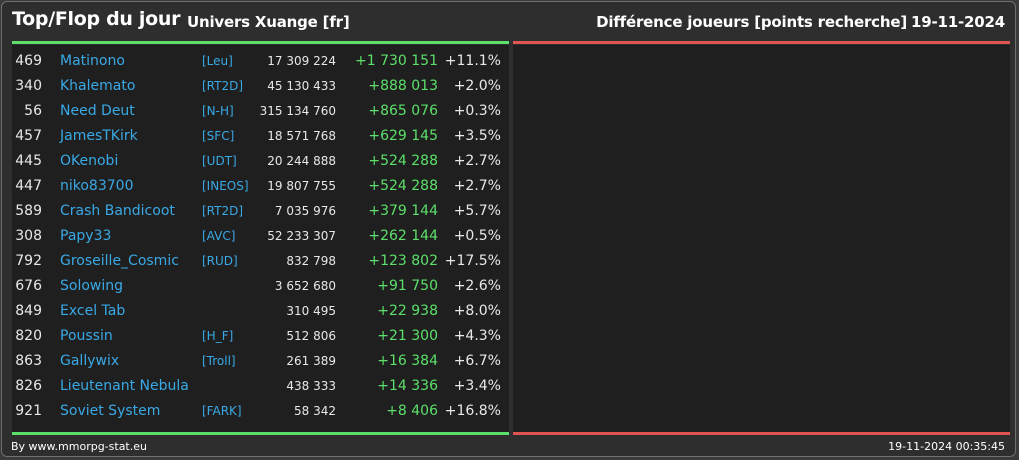 This screenshot has height=460, width=1019. Describe the element at coordinates (403, 111) in the screenshot. I see `points-difference: +865 076` at that location.